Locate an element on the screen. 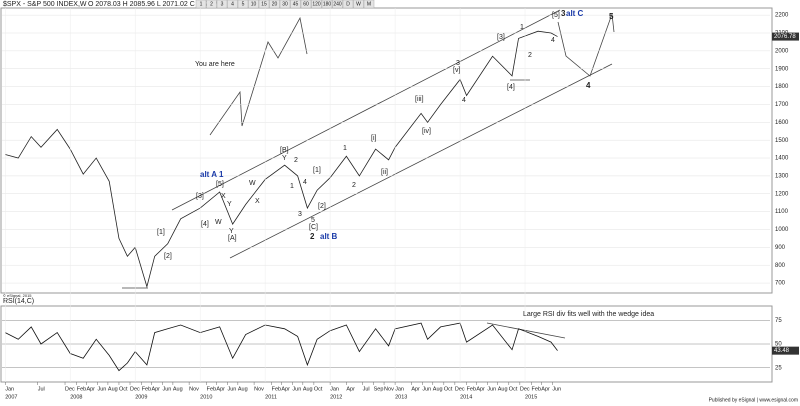 The width and height of the screenshot is (800, 406). price-line is located at coordinates (281, 347).